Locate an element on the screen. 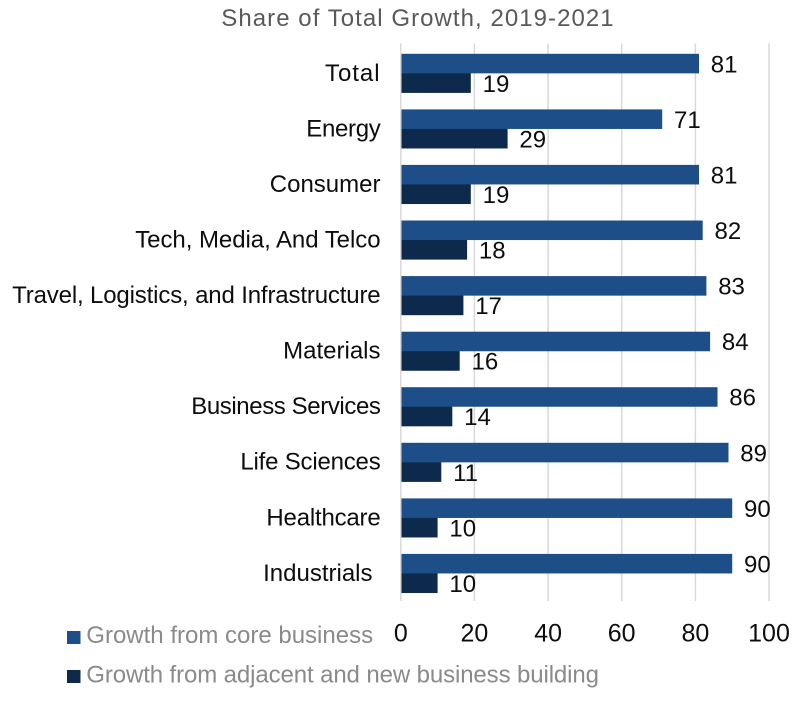 This screenshot has width=800, height=705. svg-text: 82 is located at coordinates (728, 231).